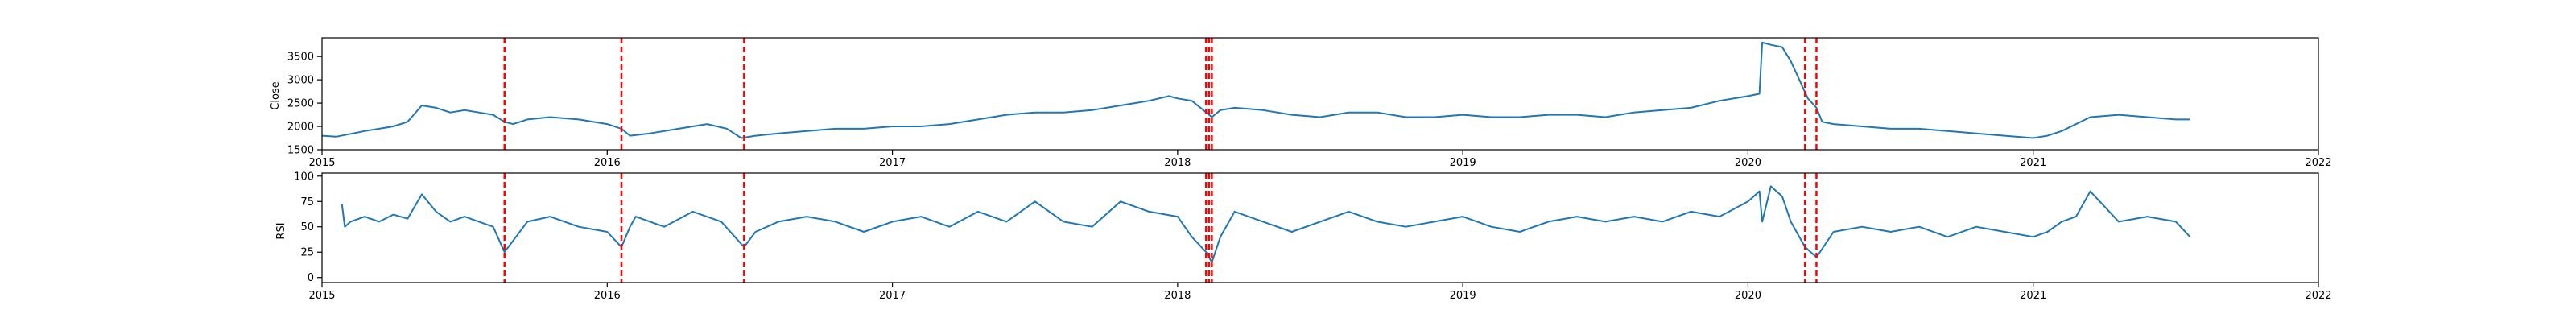 The width and height of the screenshot is (2576, 322). Describe the element at coordinates (311, 278) in the screenshot. I see `rsi-y-tick-label-0: 0` at that location.